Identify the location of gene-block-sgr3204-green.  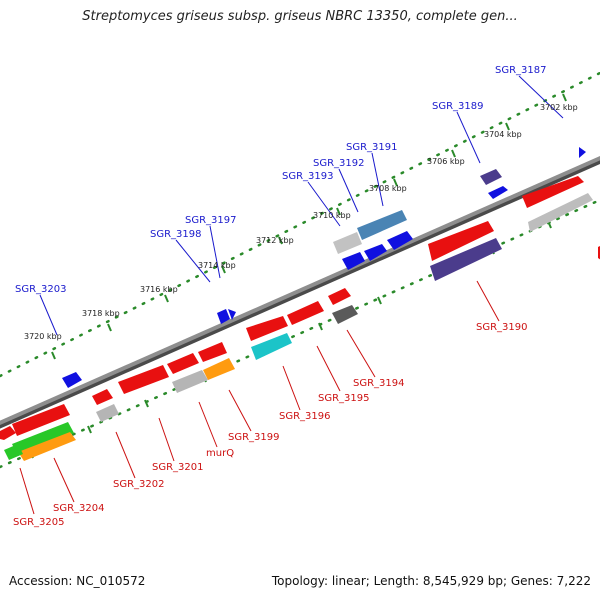
(43, 439).